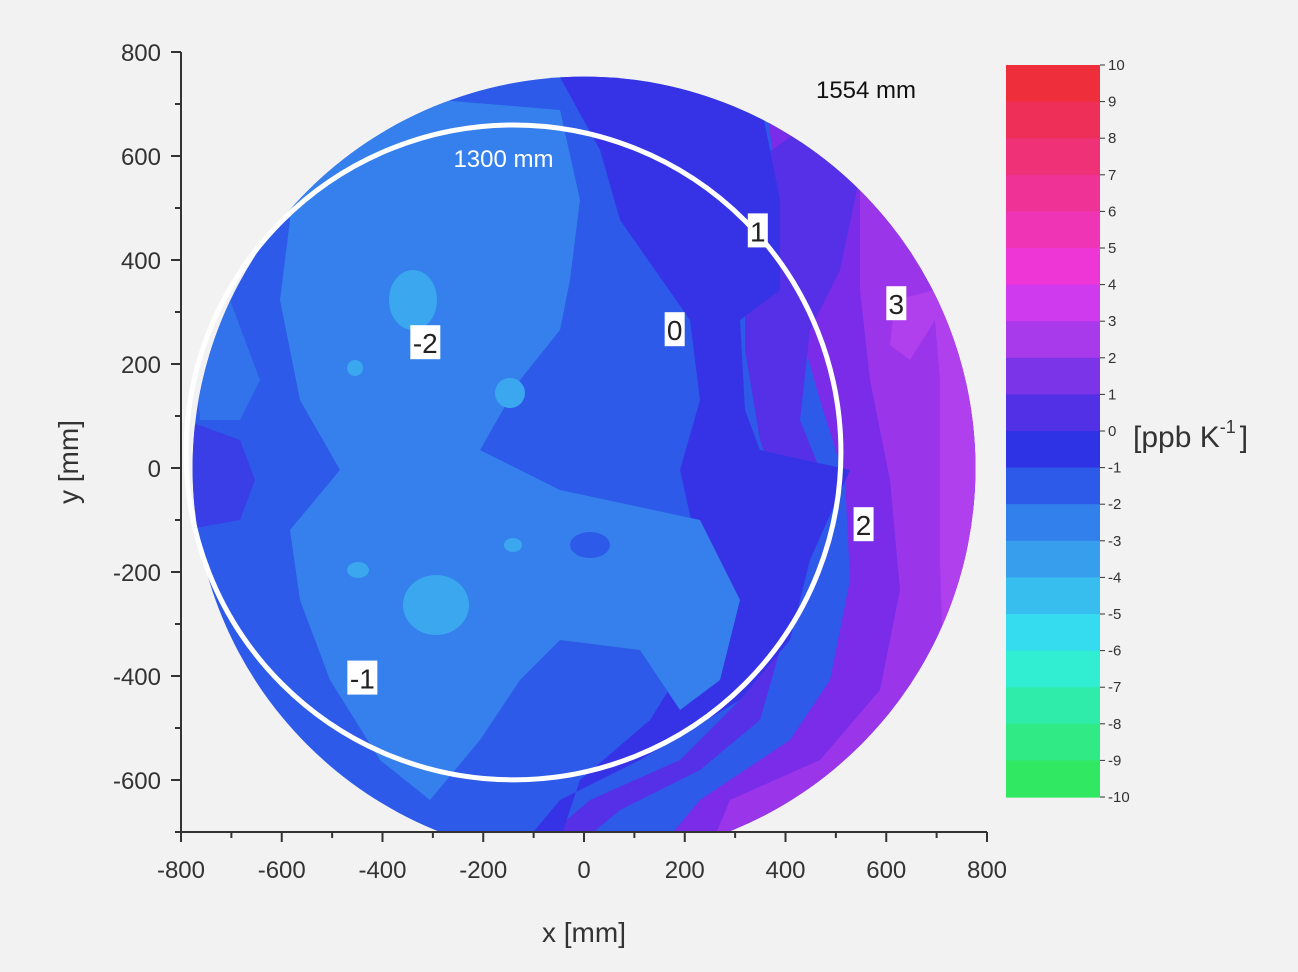  I want to click on contour-label-text: 3, so click(897, 304).